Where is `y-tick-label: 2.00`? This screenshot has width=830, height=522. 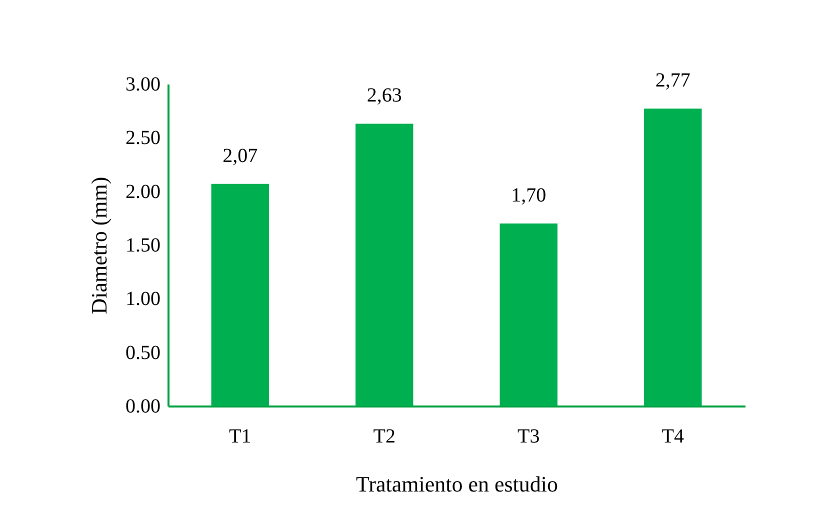 y-tick-label: 2.00 is located at coordinates (143, 191).